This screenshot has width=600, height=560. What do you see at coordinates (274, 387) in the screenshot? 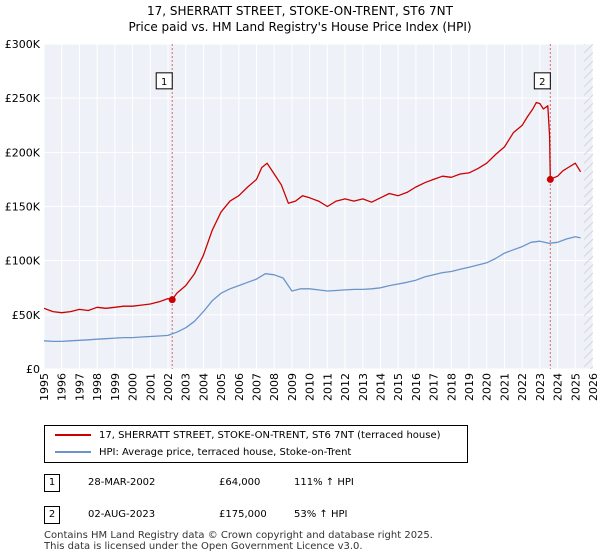
I see `x-tick-label: 2008` at bounding box center [274, 387].